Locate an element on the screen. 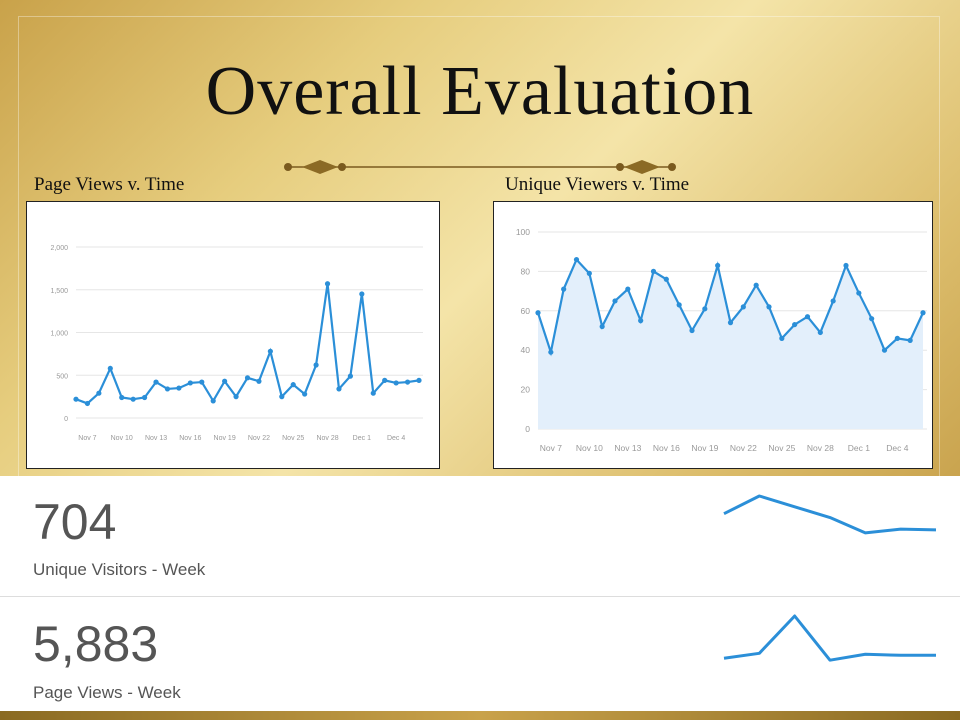  unique-visitors-sparkline is located at coordinates (830, 514).